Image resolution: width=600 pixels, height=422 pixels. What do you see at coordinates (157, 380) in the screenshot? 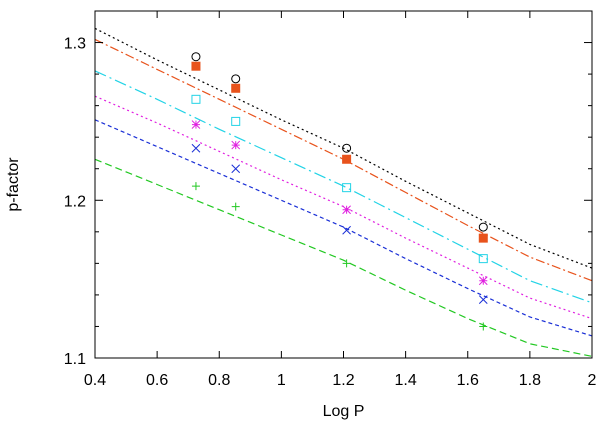
I see `x-tick-label: 0.6` at bounding box center [157, 380].